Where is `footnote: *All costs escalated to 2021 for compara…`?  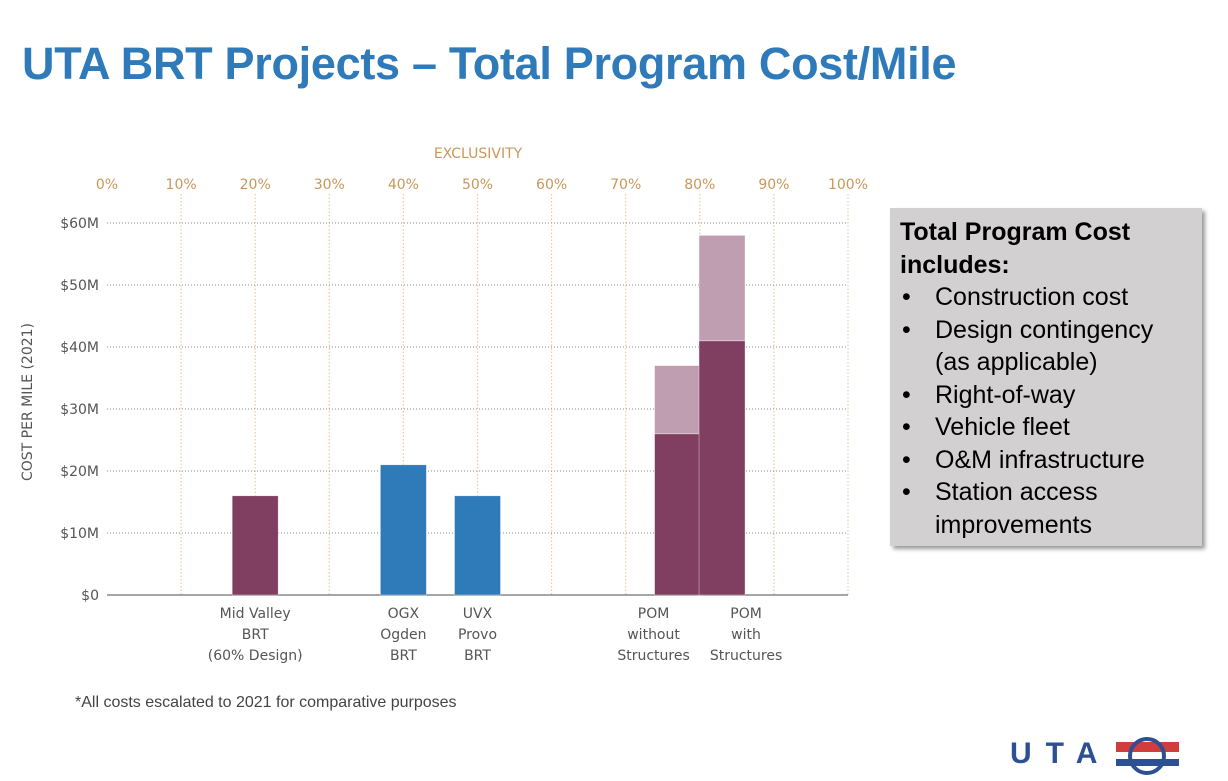
footnote: *All costs escalated to 2021 for compara… is located at coordinates (266, 702).